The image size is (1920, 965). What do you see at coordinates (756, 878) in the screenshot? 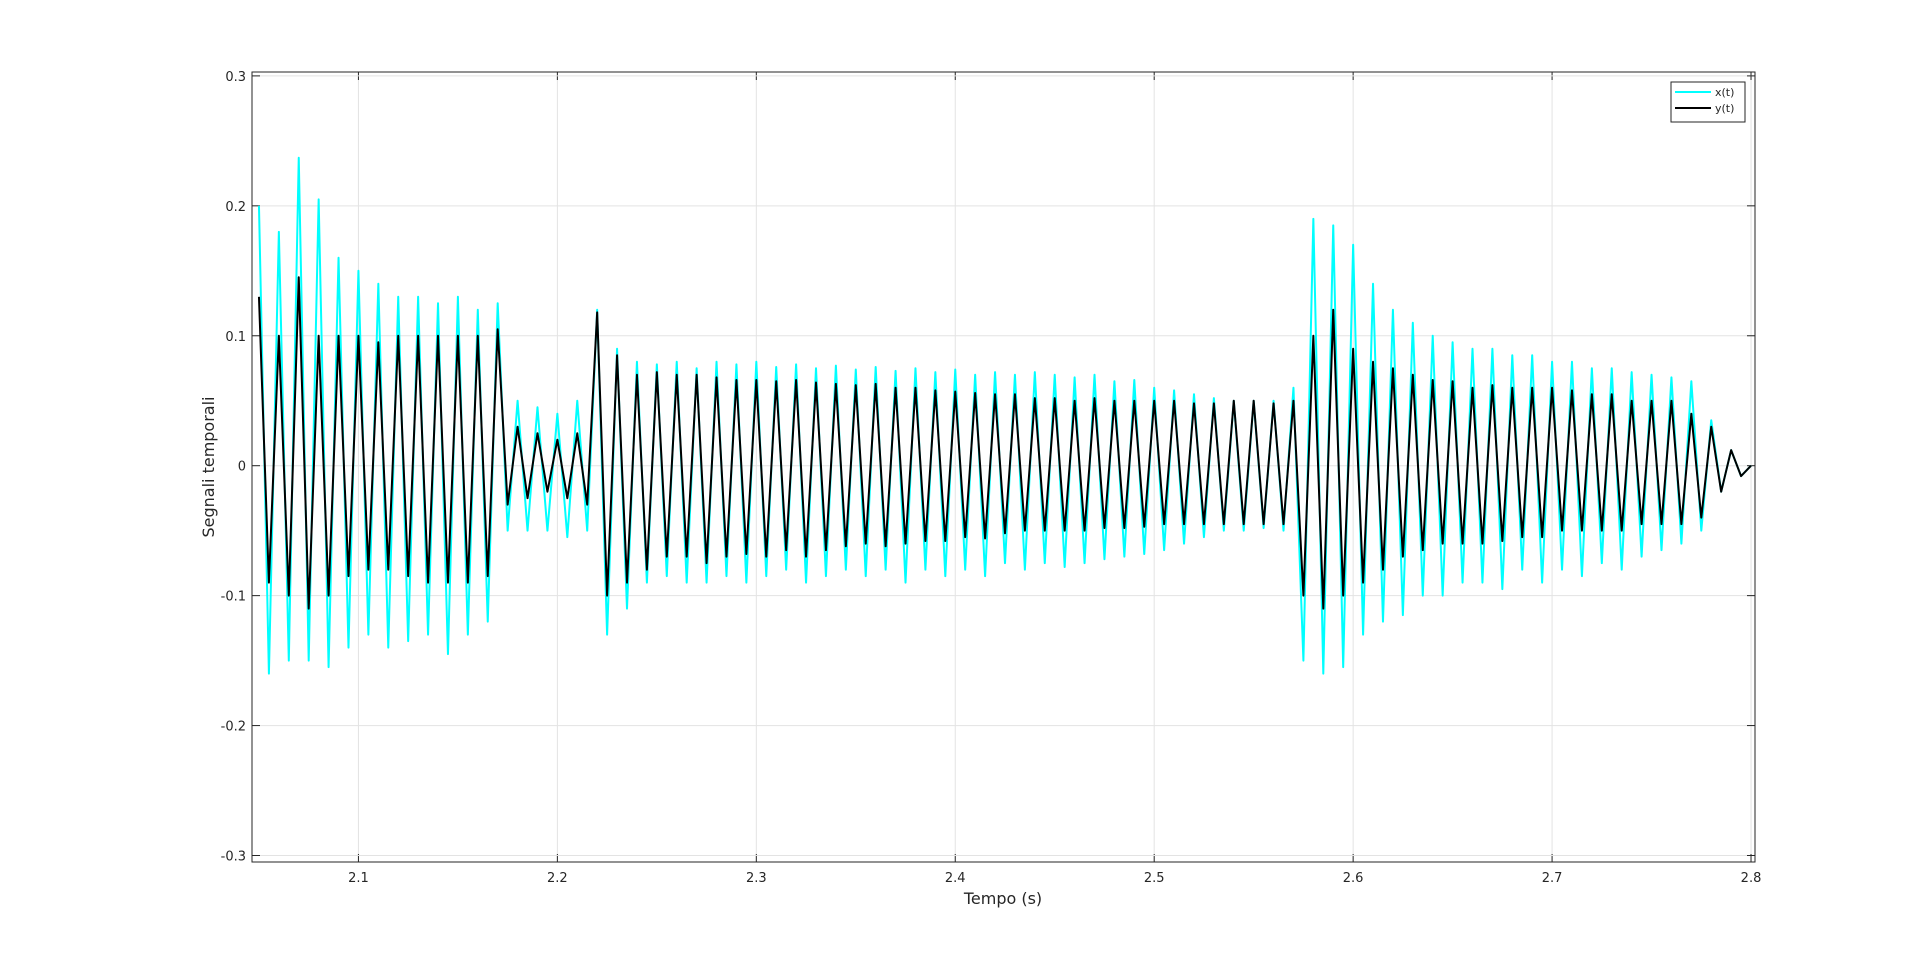
I see `x-tick-label: 2.3` at bounding box center [756, 878].